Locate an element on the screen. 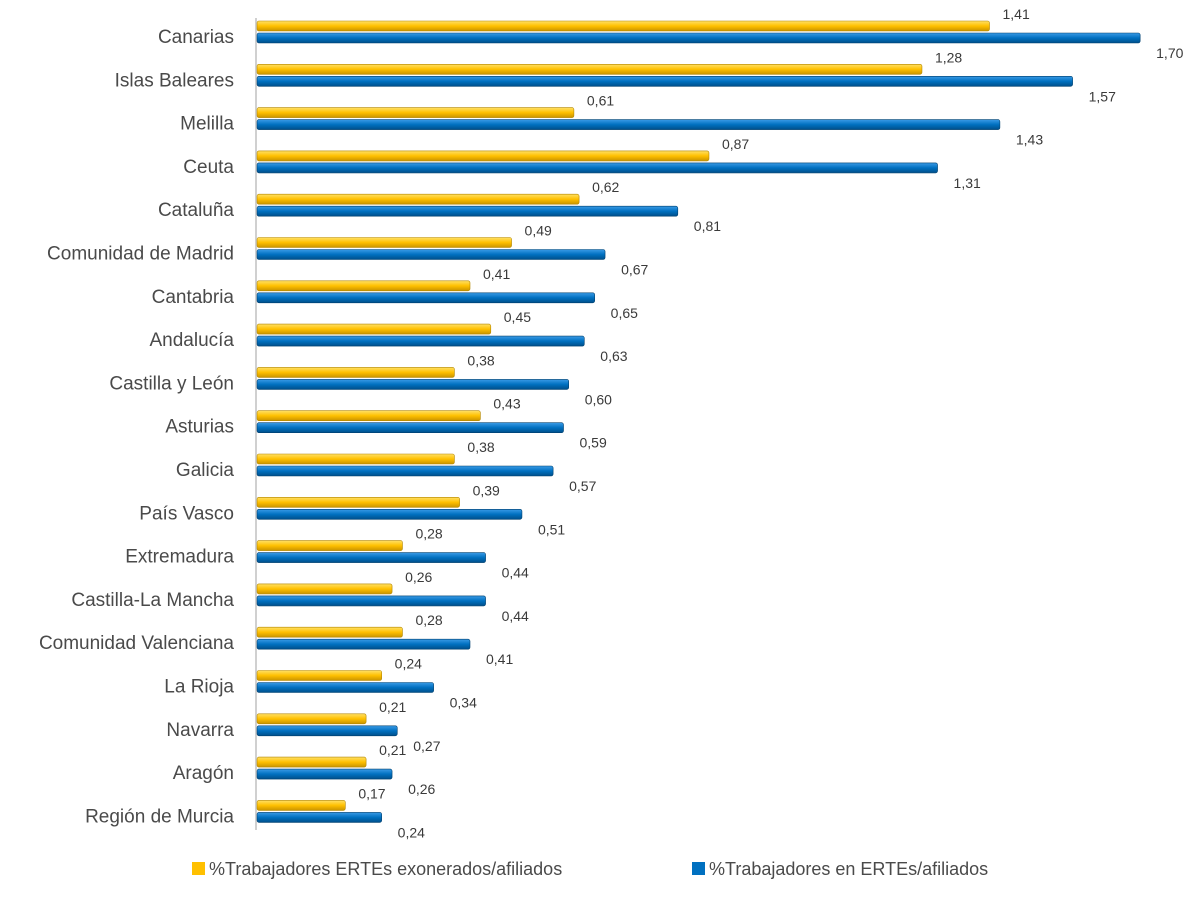 This screenshot has height=901, width=1190. legend-swatch-exonerados is located at coordinates (198, 868).